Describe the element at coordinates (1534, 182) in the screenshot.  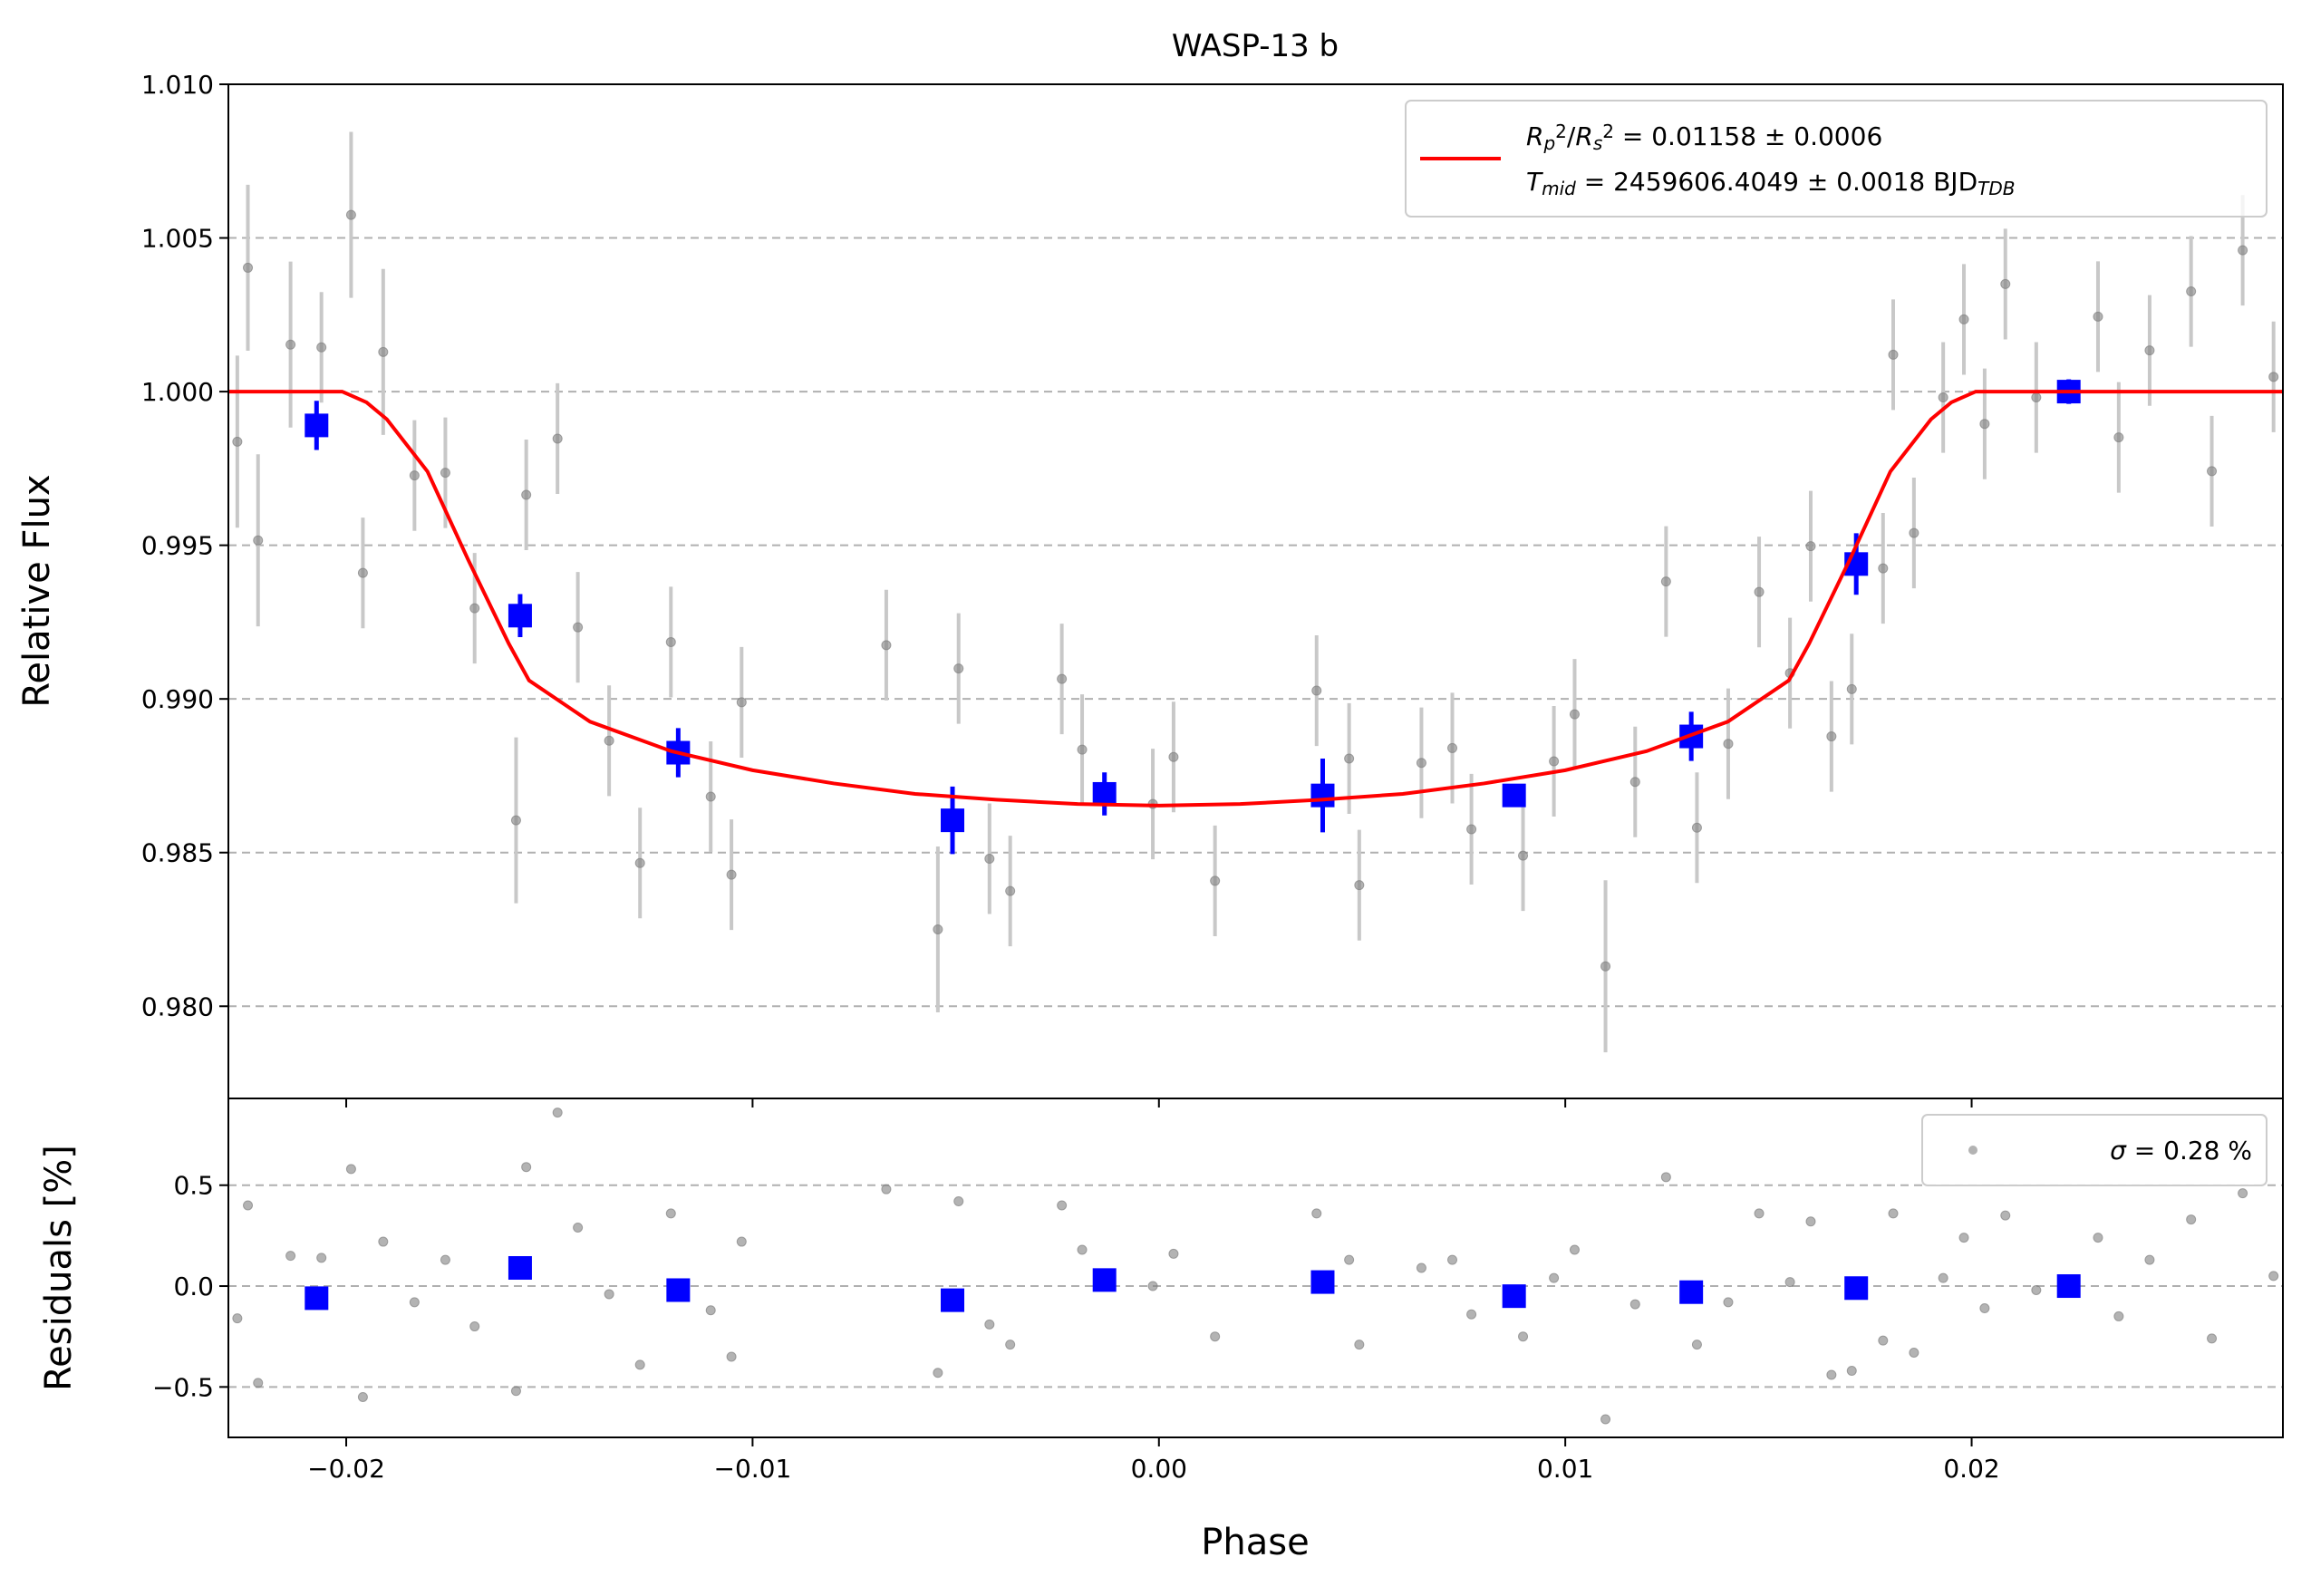
I see `legend-label-part: T` at that location.